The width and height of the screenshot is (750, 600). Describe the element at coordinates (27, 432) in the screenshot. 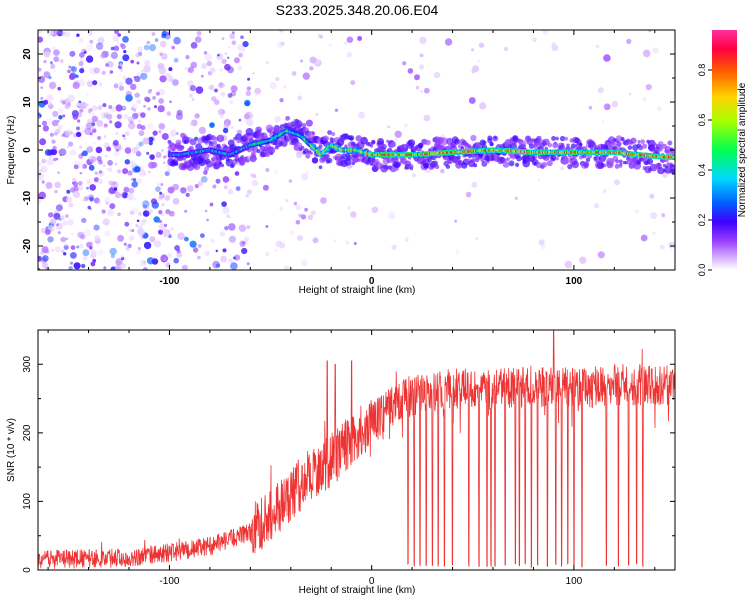

I see `snr-y-tick-label: 200` at that location.